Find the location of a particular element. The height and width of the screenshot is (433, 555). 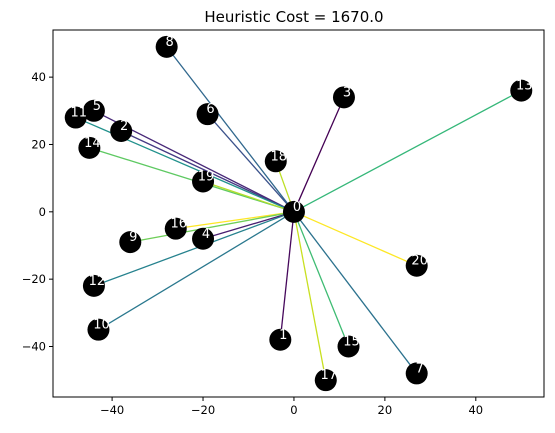

node-label-20: 20 is located at coordinates (419, 261).